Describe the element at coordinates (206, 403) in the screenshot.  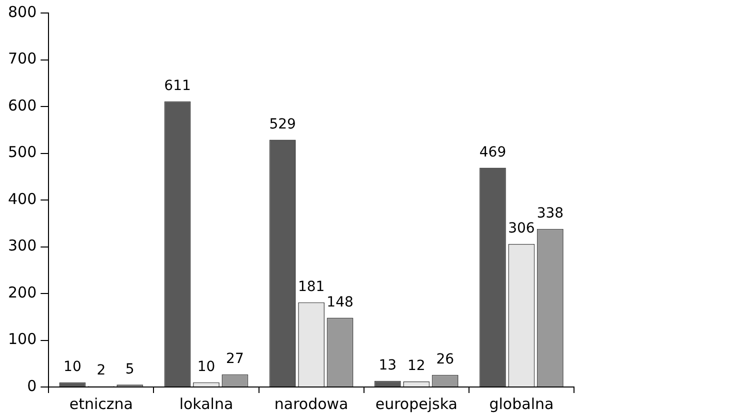
I see `x-tick-label: lokalna` at that location.